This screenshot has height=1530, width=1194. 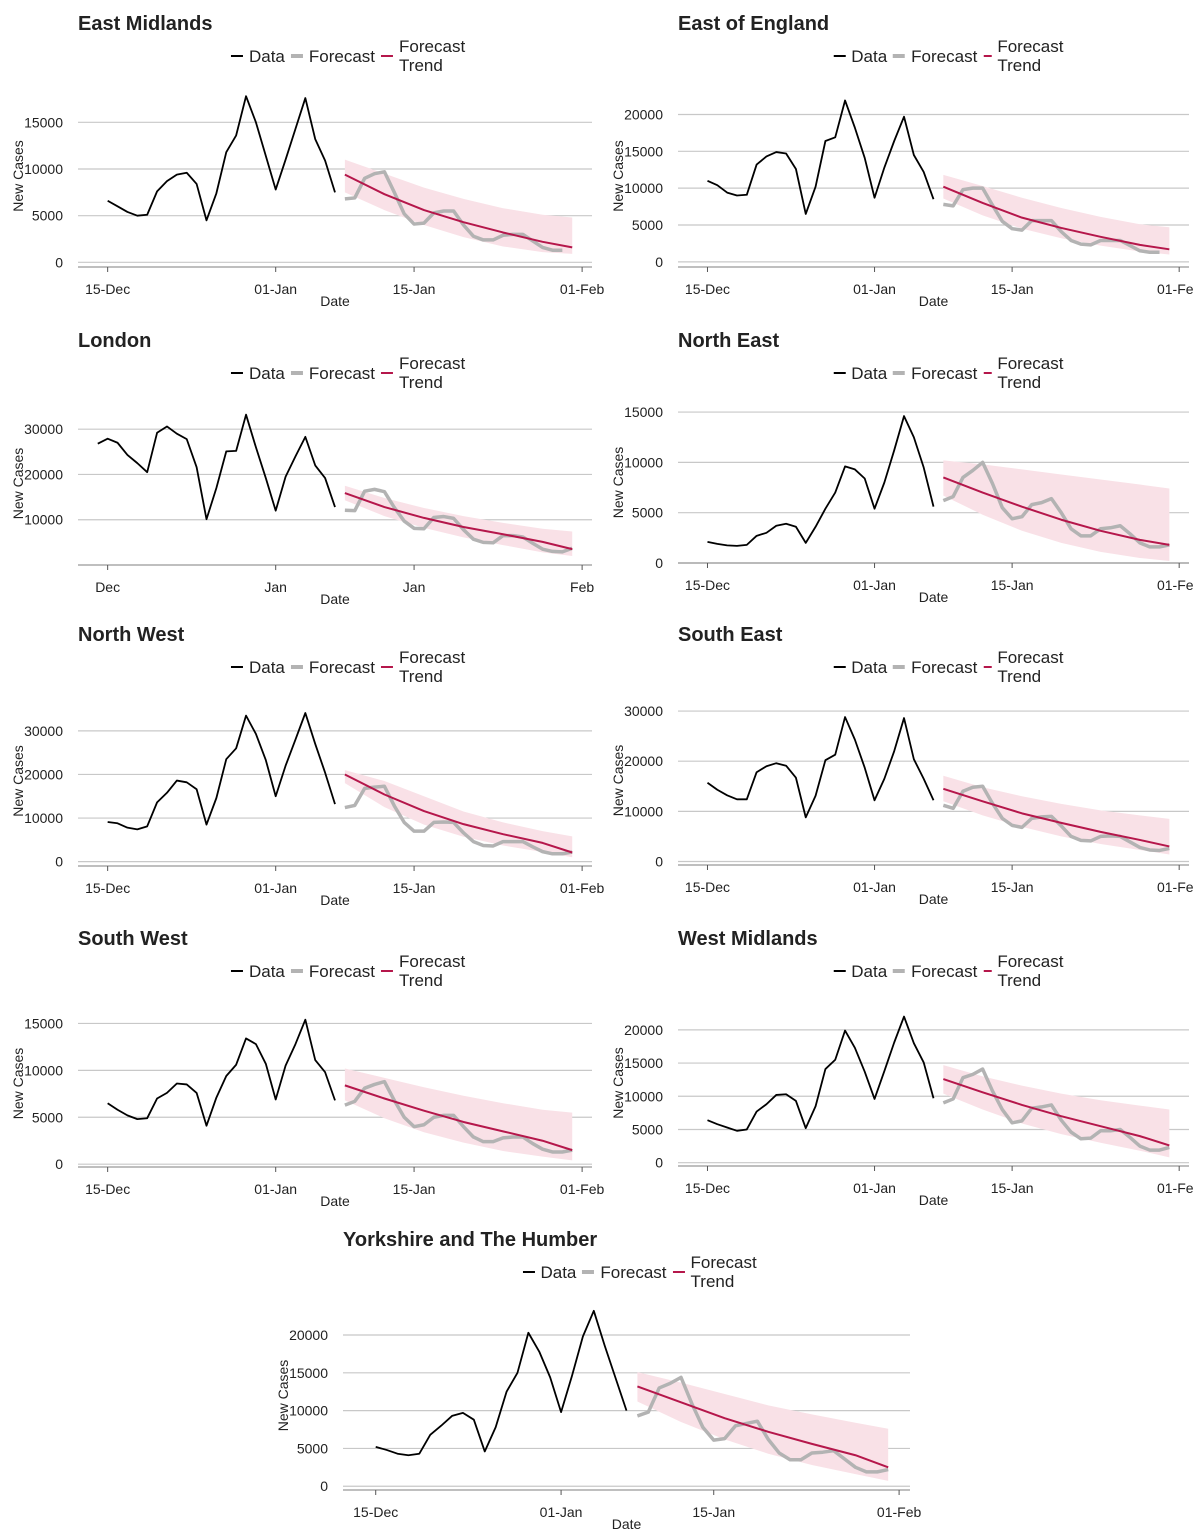 What do you see at coordinates (582, 587) in the screenshot?
I see `x-tick-label: Feb` at bounding box center [582, 587].